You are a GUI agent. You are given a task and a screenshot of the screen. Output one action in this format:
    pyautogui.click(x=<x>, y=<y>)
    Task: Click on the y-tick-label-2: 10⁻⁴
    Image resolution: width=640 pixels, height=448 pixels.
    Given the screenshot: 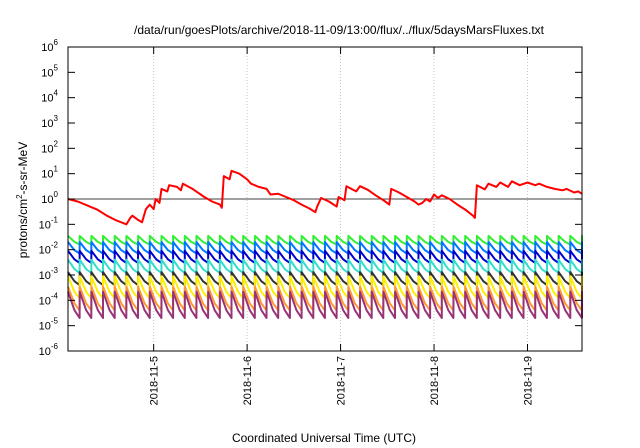 What is the action you would take?
    pyautogui.click(x=49, y=299)
    